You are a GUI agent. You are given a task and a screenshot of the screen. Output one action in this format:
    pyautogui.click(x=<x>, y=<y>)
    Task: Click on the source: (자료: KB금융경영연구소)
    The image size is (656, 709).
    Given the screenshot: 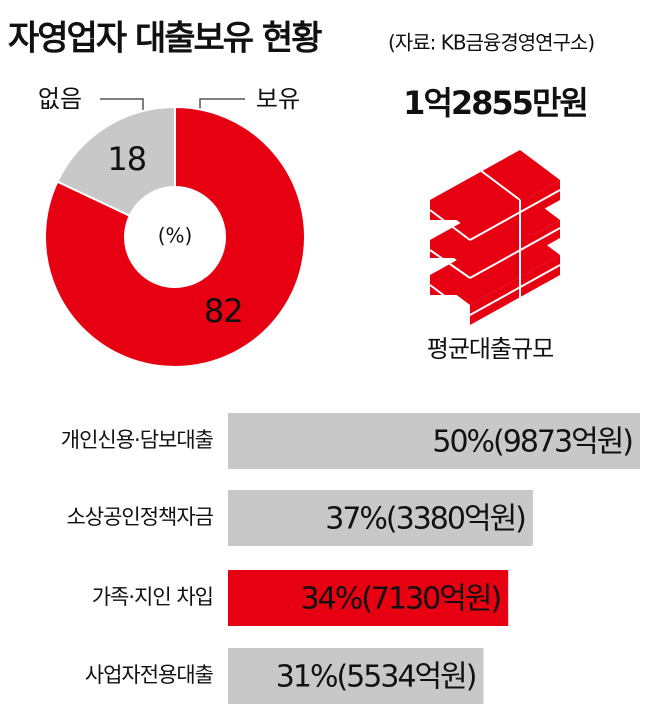 What is the action you would take?
    pyautogui.click(x=491, y=43)
    